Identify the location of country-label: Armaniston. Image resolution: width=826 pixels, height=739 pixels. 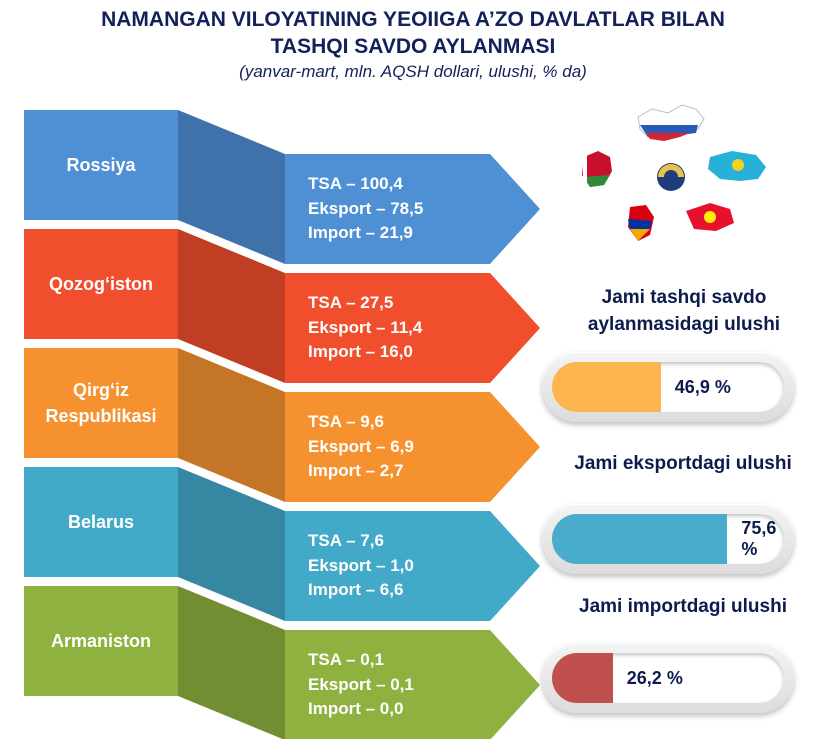
(100, 641).